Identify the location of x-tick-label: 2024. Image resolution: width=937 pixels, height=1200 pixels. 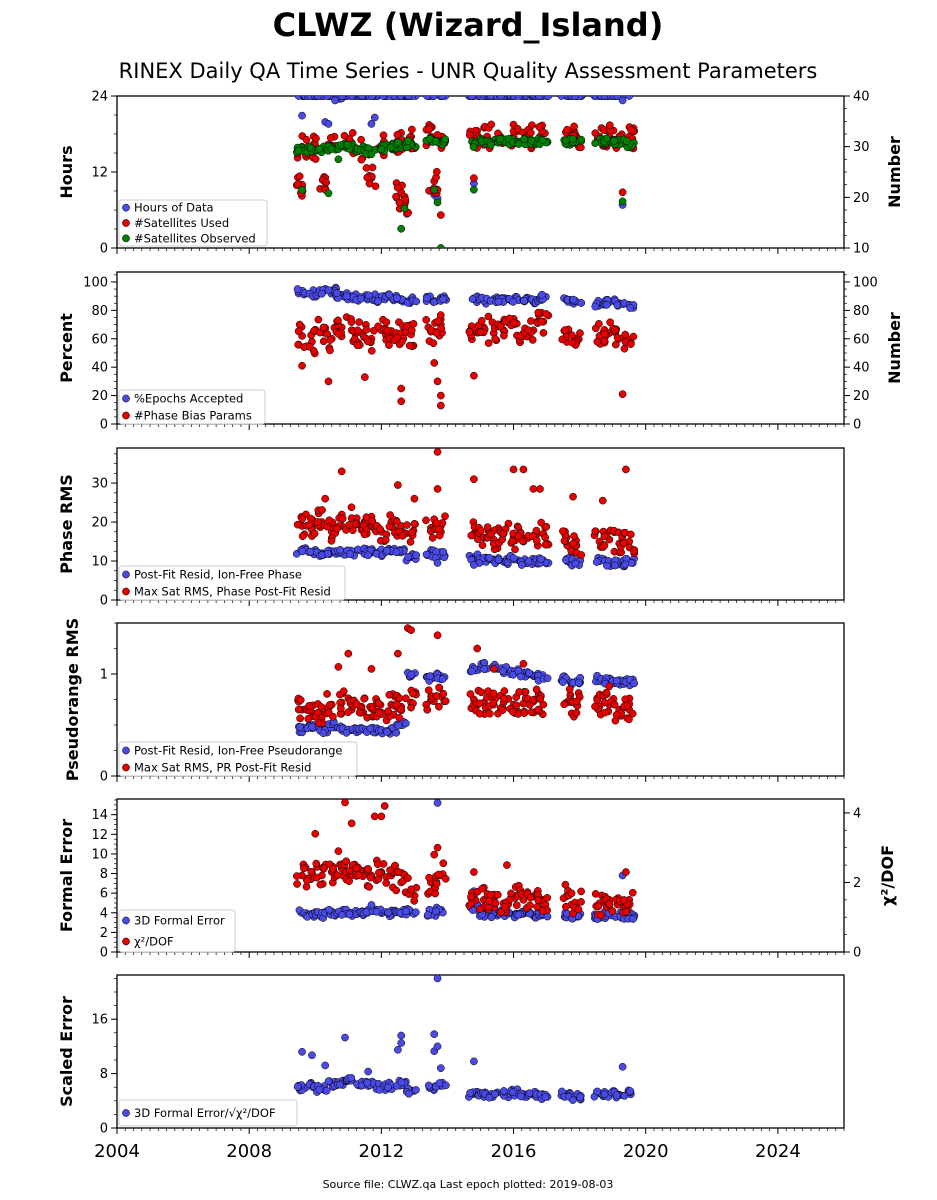
(778, 1151).